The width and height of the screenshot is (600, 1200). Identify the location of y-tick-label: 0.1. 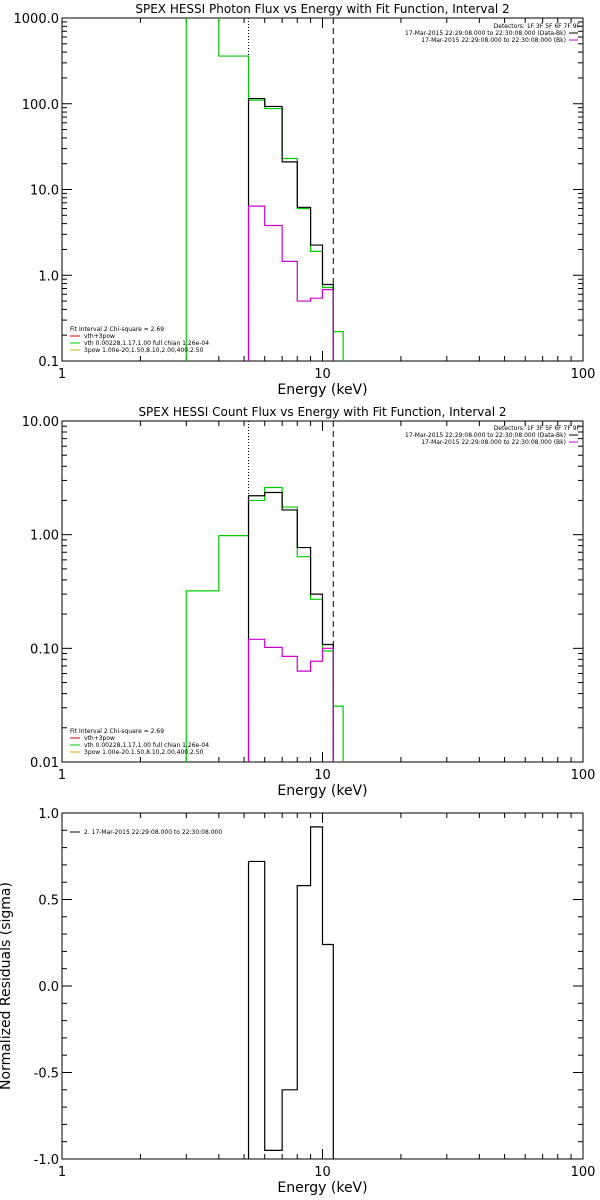
(48, 362).